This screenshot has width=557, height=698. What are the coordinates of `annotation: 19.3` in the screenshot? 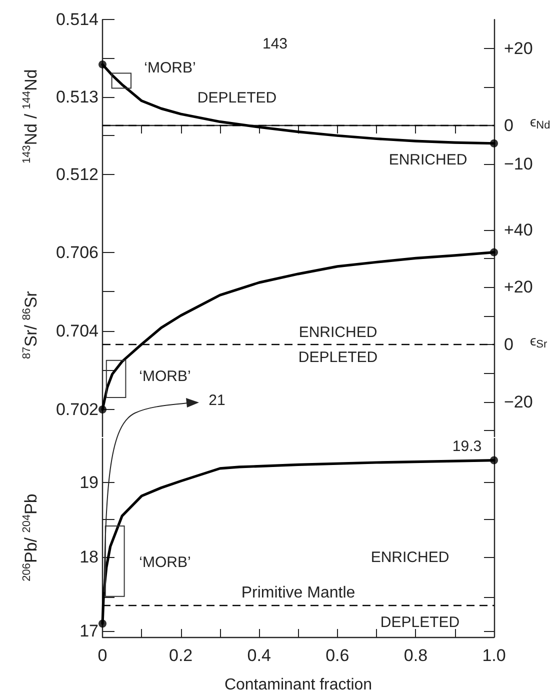 It's located at (467, 445).